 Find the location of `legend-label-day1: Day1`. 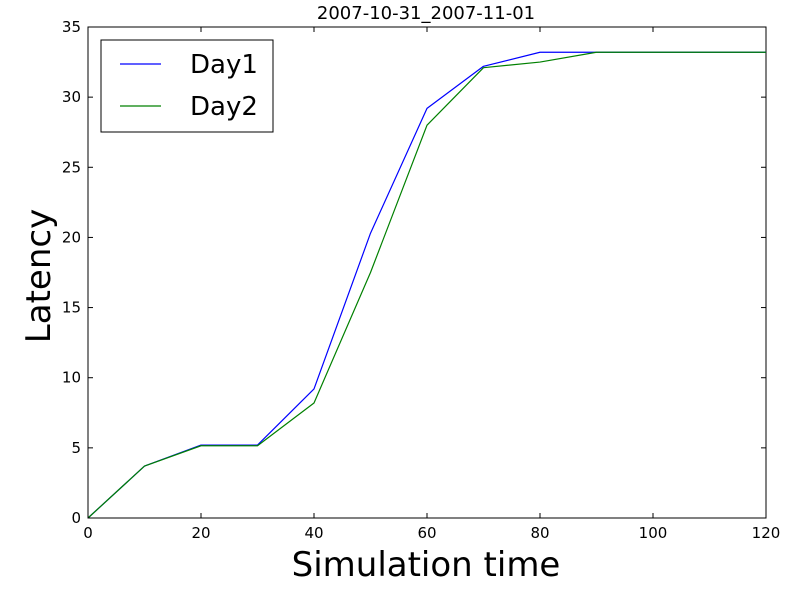

legend-label-day1: Day1 is located at coordinates (224, 65).